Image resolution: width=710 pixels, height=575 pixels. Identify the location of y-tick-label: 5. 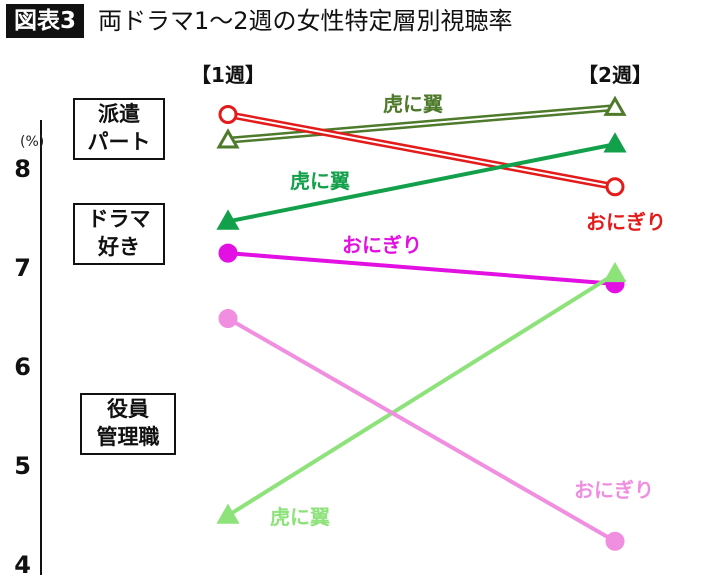
(22, 466).